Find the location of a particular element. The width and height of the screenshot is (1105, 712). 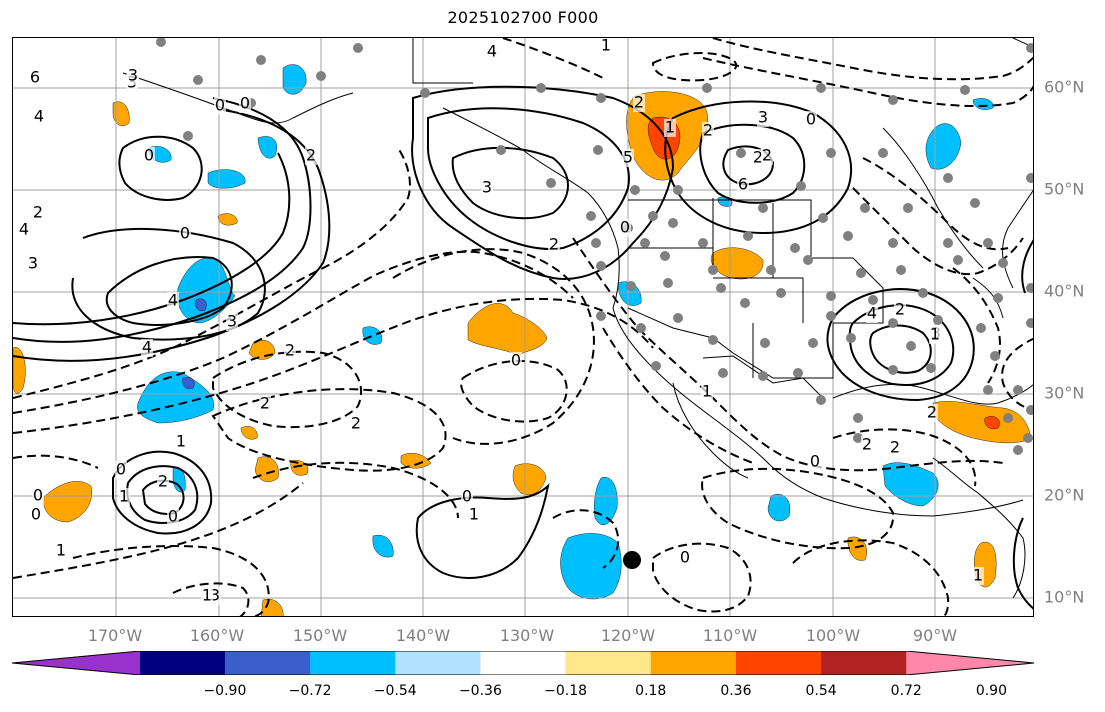

latitude-label: 20°N is located at coordinates (1064, 495).